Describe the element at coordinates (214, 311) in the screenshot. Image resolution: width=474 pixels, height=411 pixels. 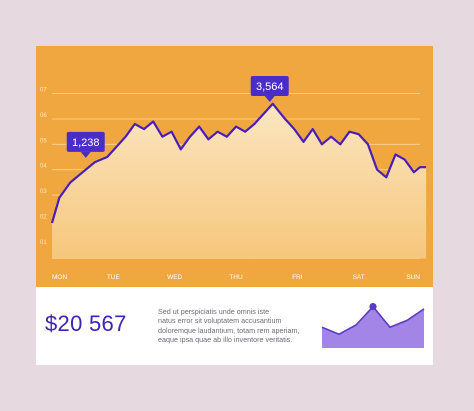
I see `description-line: Sed ut perspiciatis unde omnis iste` at that location.